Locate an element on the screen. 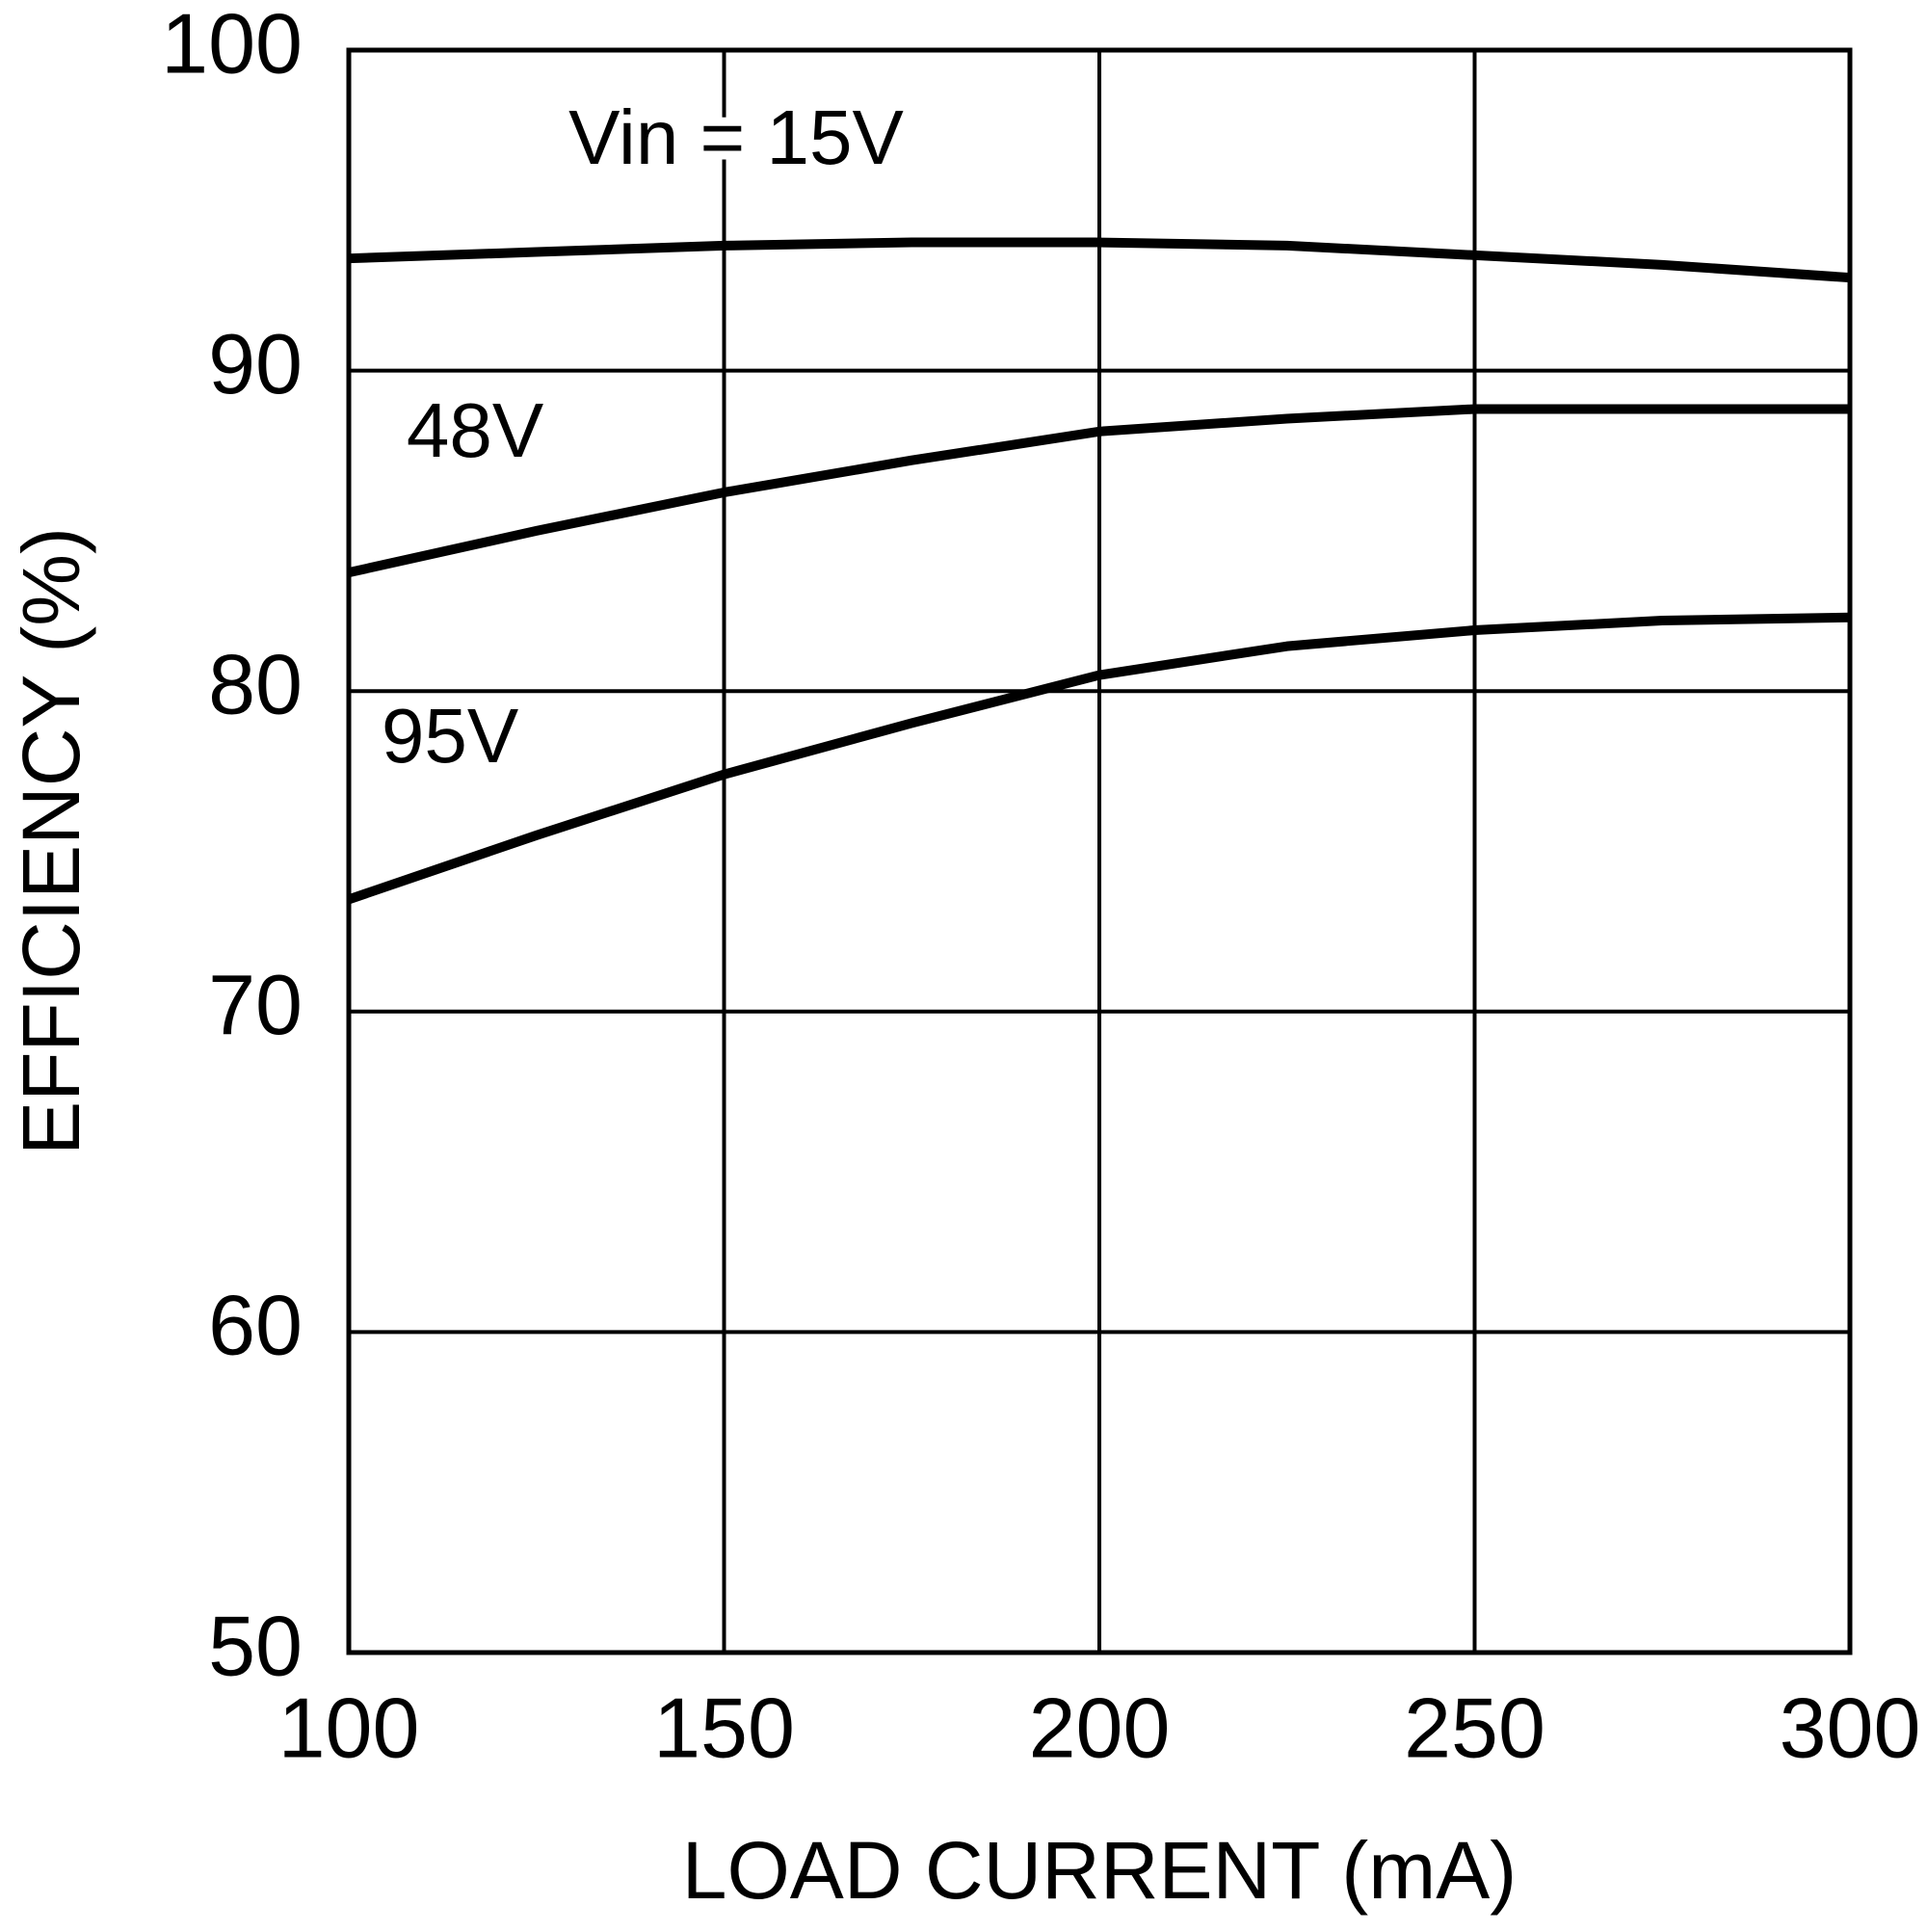 Image resolution: width=1927 pixels, height=1932 pixels. y-tick-label: 70 is located at coordinates (256, 1004).